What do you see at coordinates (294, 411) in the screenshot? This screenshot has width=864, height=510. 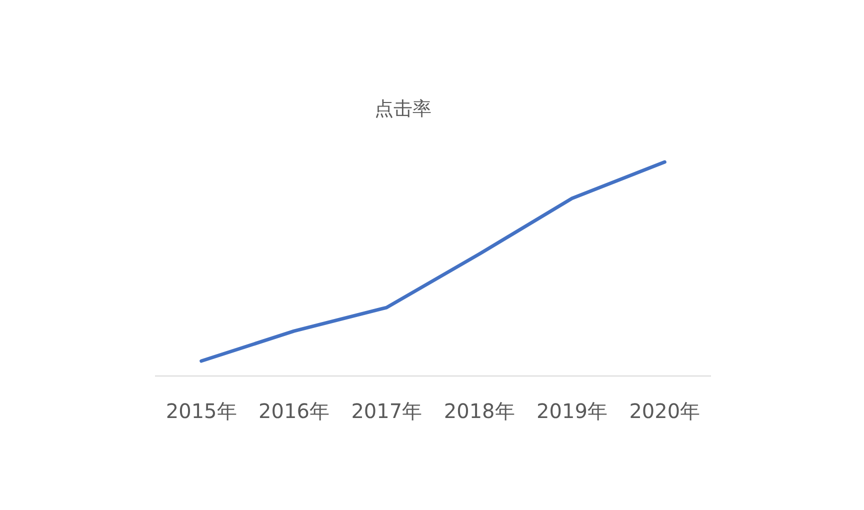 I see `x-tick-label: 2016年` at bounding box center [294, 411].